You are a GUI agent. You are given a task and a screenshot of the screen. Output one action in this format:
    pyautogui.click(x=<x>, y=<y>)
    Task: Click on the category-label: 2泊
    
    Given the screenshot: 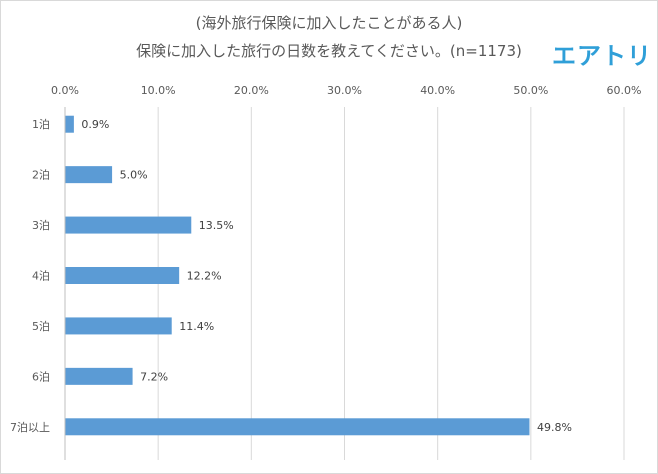 What is the action you would take?
    pyautogui.click(x=41, y=175)
    